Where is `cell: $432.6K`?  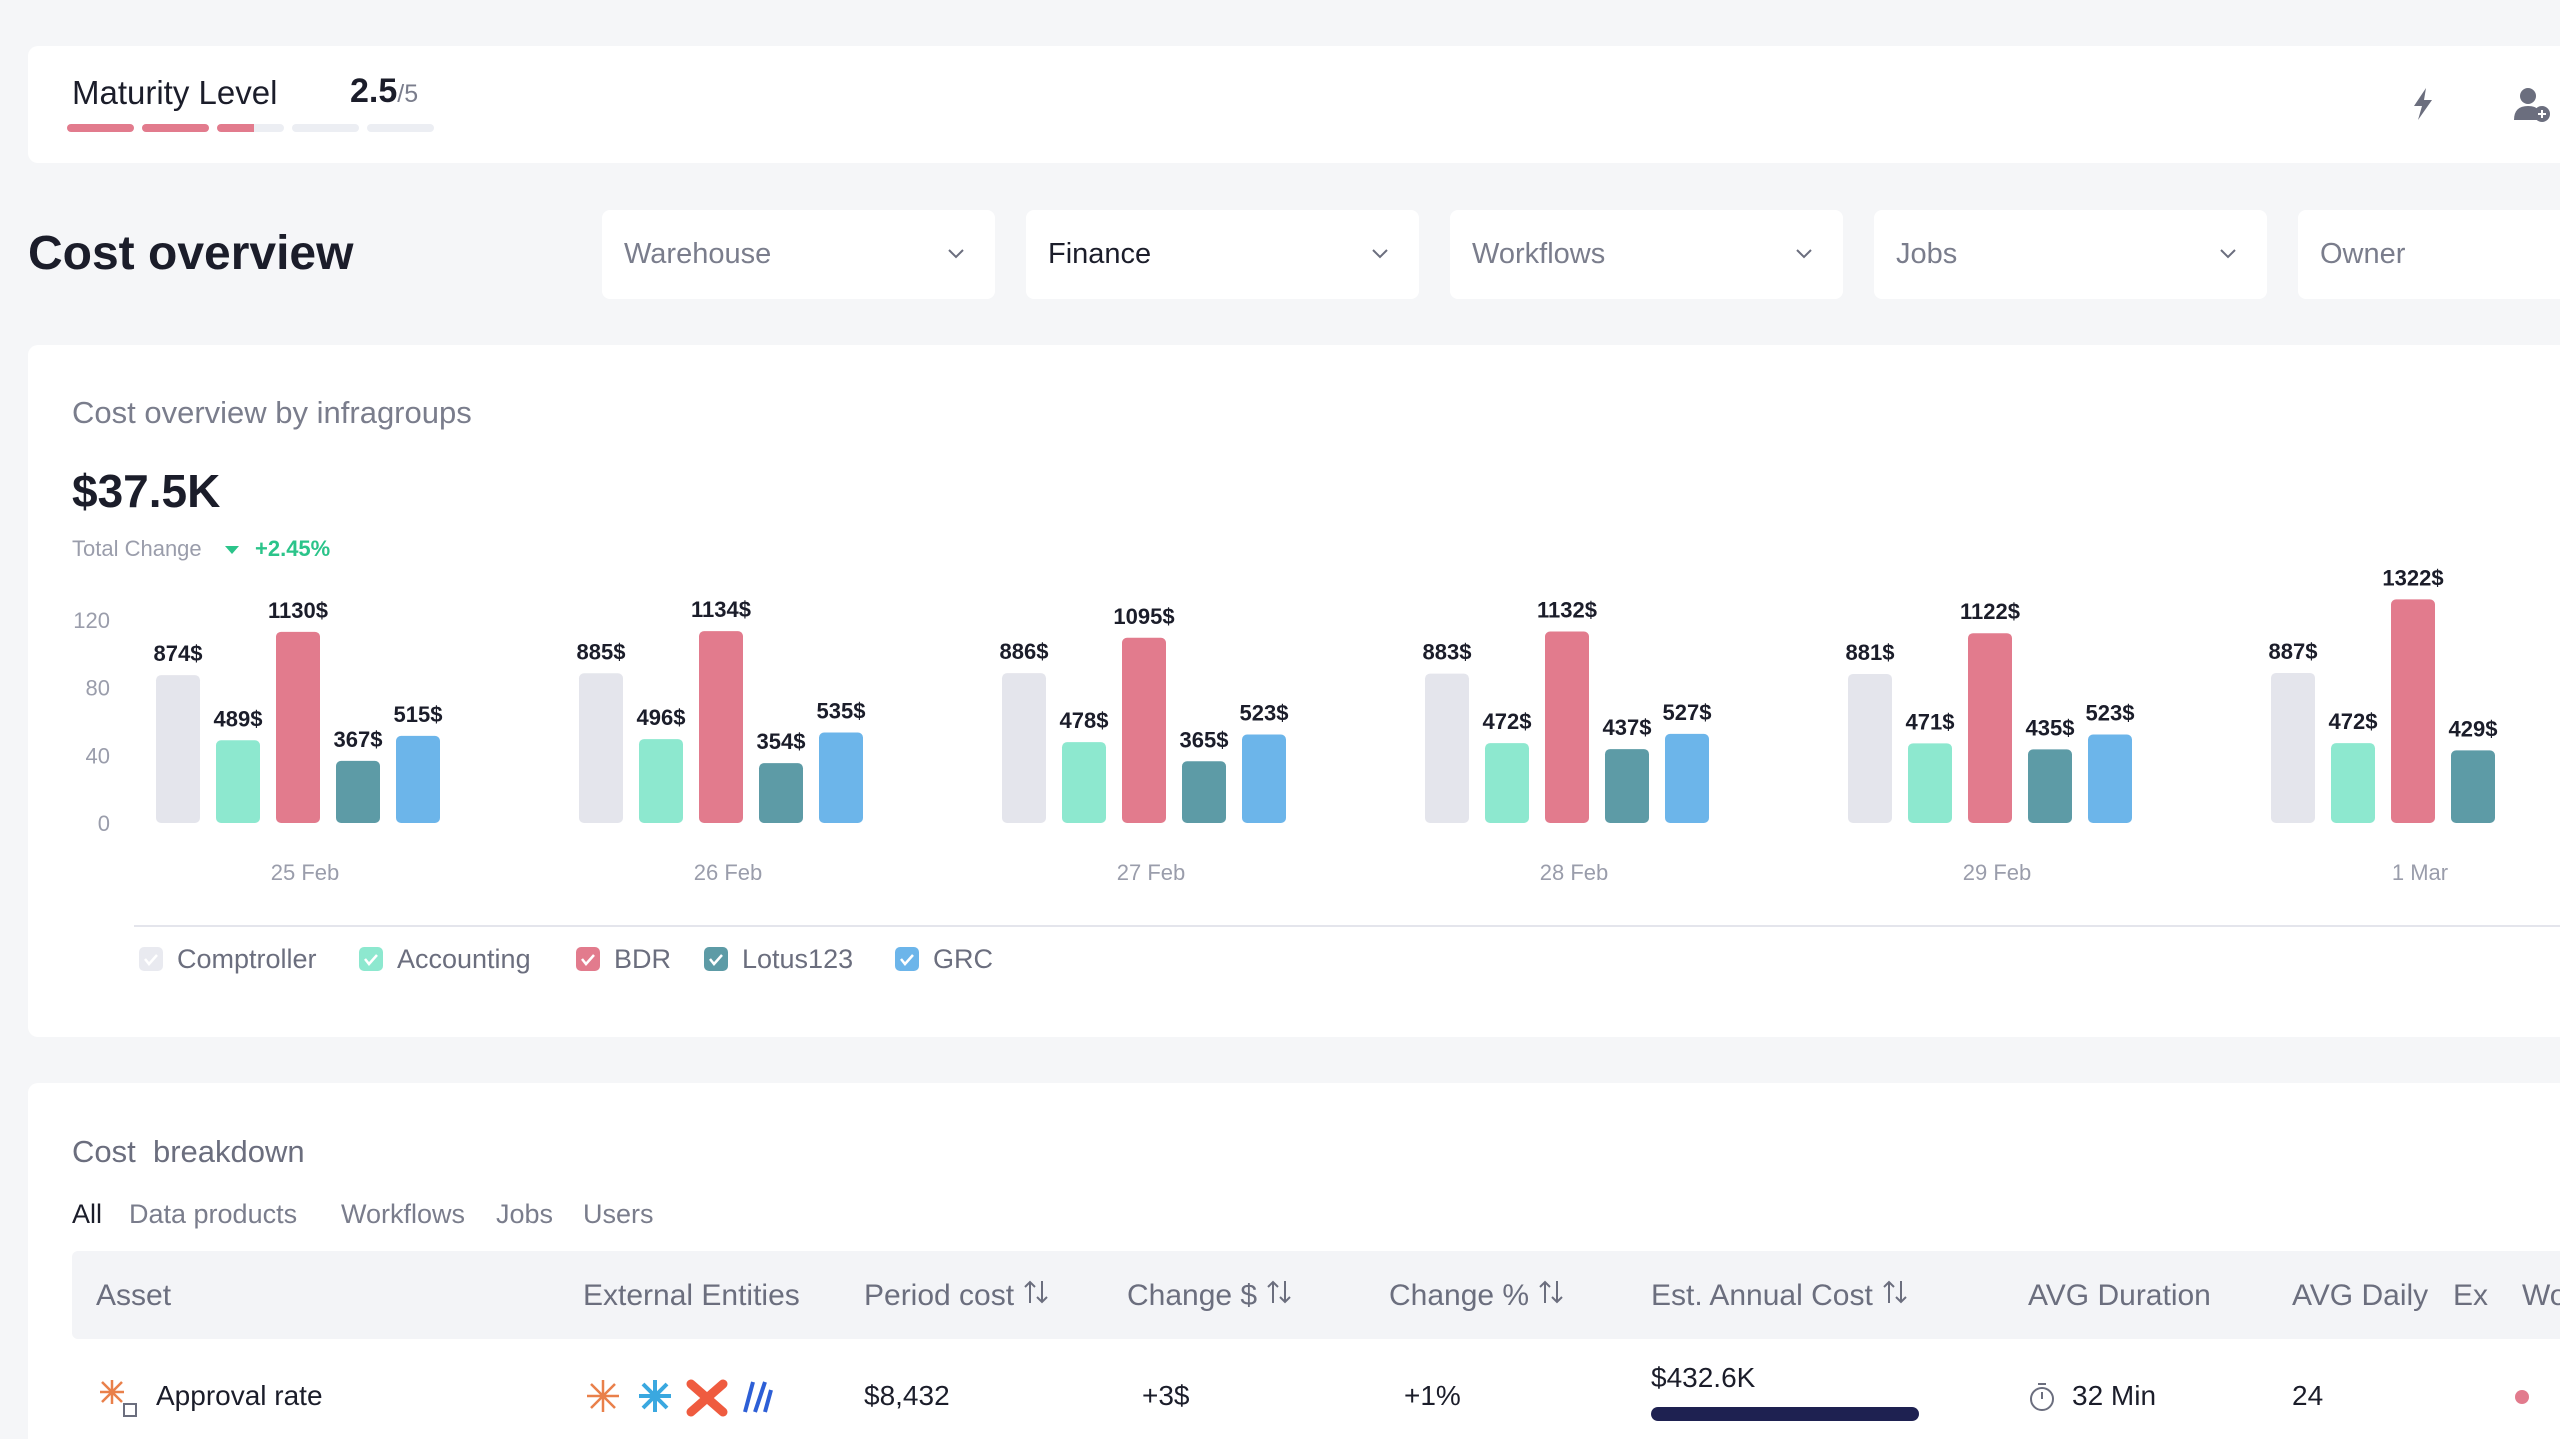
cell: $432.6K is located at coordinates (1703, 1377).